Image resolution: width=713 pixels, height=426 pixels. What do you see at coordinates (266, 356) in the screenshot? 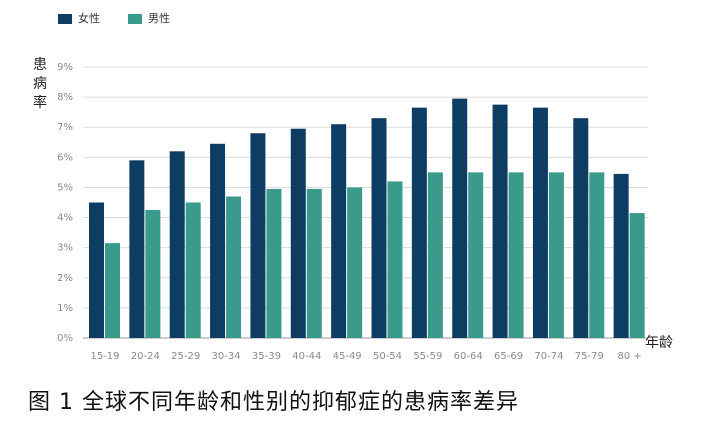
I see `x-tick-label: 35-39` at bounding box center [266, 356].